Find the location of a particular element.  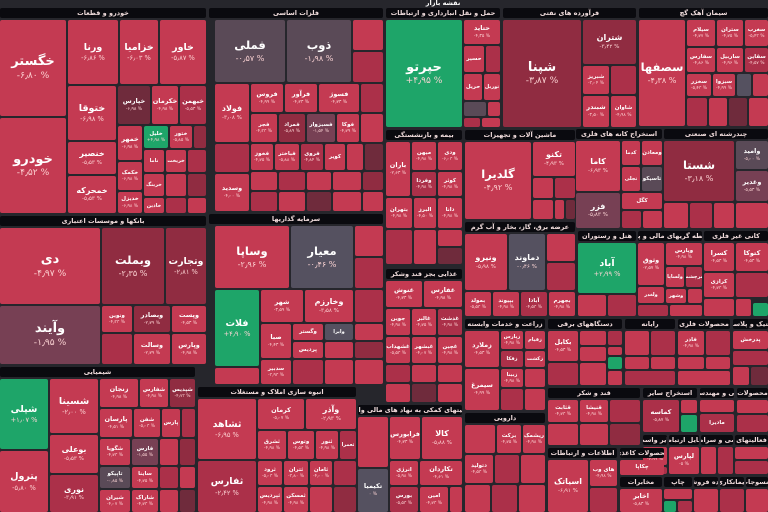

treemap-tile: شگویا -۴٫۷۳ % is located at coordinates (115, 452).